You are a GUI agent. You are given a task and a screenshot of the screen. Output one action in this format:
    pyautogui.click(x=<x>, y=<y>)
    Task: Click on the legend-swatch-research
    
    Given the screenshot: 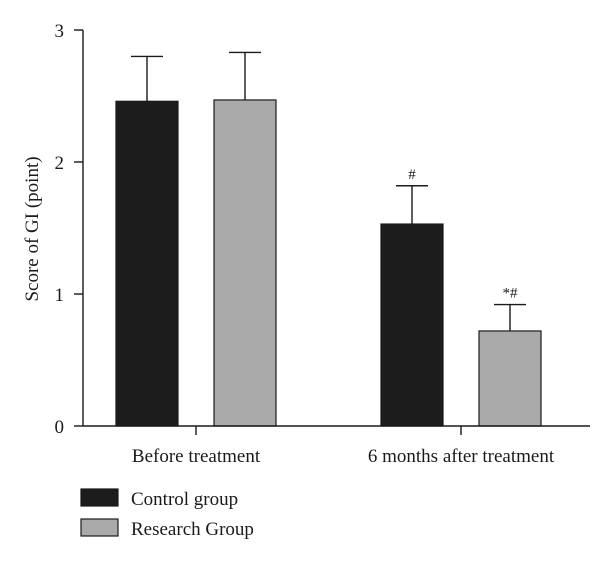 What is the action you would take?
    pyautogui.click(x=99, y=527)
    